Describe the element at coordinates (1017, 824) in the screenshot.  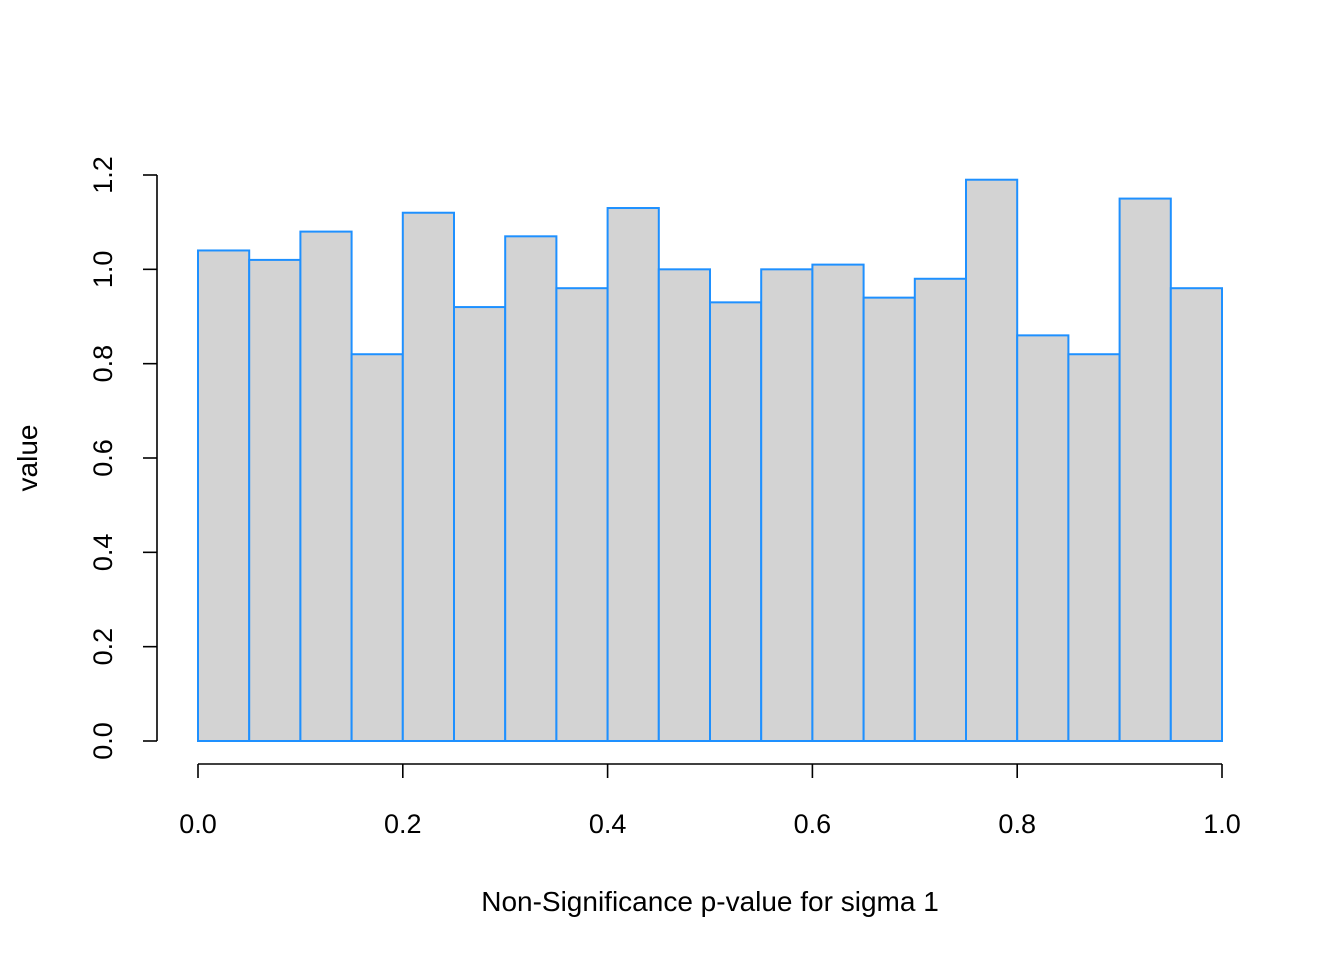
I see `x-tick-label: 0.8` at that location.